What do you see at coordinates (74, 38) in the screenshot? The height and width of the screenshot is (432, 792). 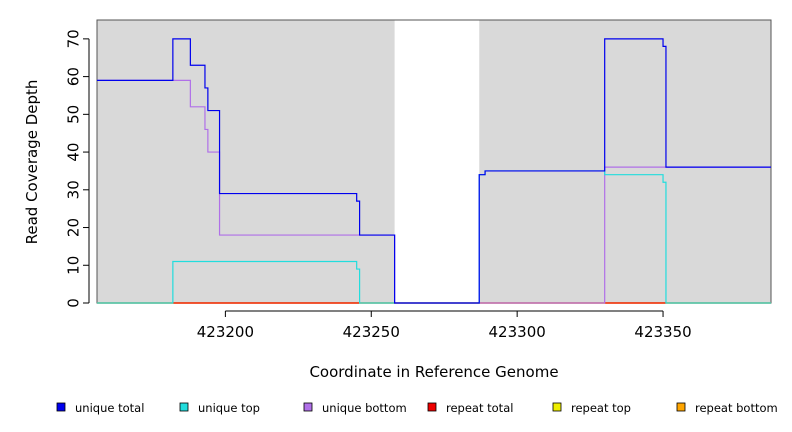 I see `y-tick-label: 70` at bounding box center [74, 38].